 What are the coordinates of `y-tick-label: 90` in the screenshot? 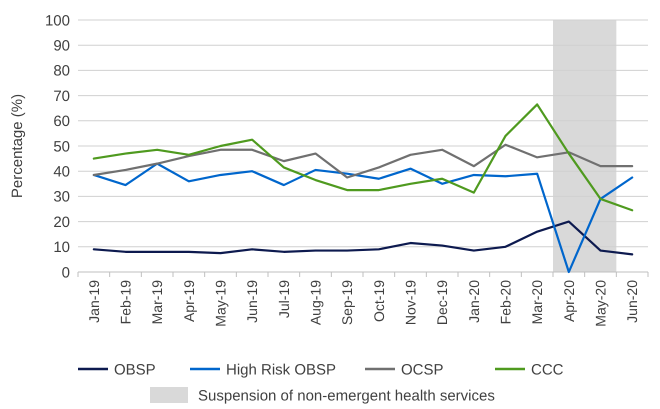 It's located at (61, 45).